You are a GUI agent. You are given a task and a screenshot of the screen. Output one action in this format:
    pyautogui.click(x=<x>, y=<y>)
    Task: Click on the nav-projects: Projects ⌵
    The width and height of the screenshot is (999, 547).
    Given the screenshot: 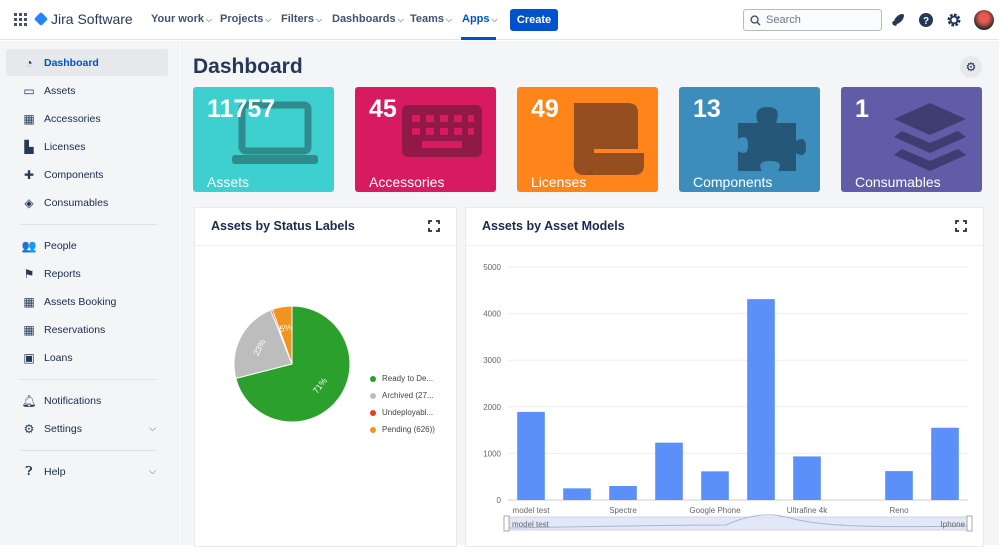 What is the action you would take?
    pyautogui.click(x=246, y=19)
    